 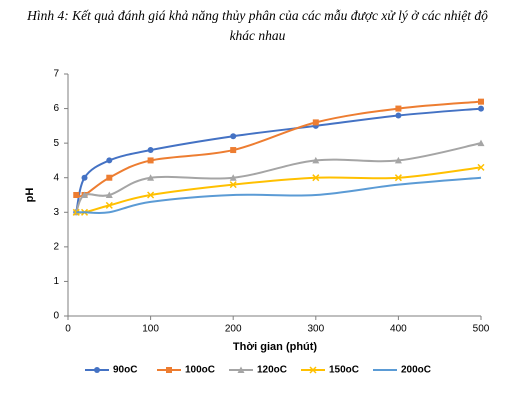 What do you see at coordinates (125, 370) in the screenshot?
I see `legend-label: 90oC` at bounding box center [125, 370].